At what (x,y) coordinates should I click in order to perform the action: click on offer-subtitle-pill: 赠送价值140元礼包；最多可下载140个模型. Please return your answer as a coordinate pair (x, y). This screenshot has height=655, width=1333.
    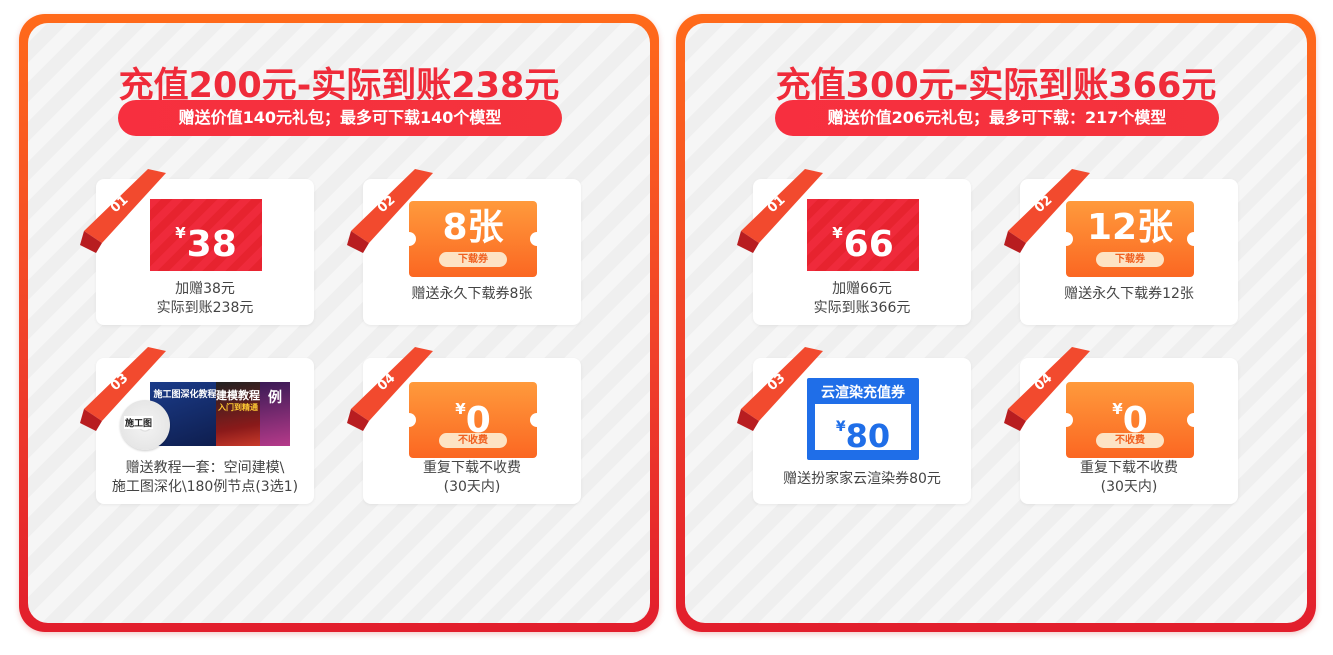
    Looking at the image, I should click on (340, 118).